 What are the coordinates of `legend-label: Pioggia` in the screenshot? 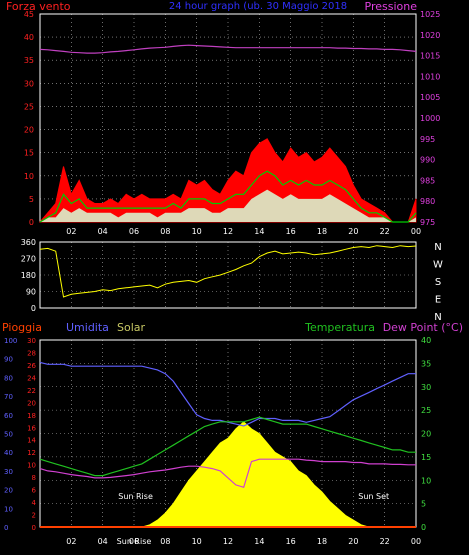 It's located at (22, 327).